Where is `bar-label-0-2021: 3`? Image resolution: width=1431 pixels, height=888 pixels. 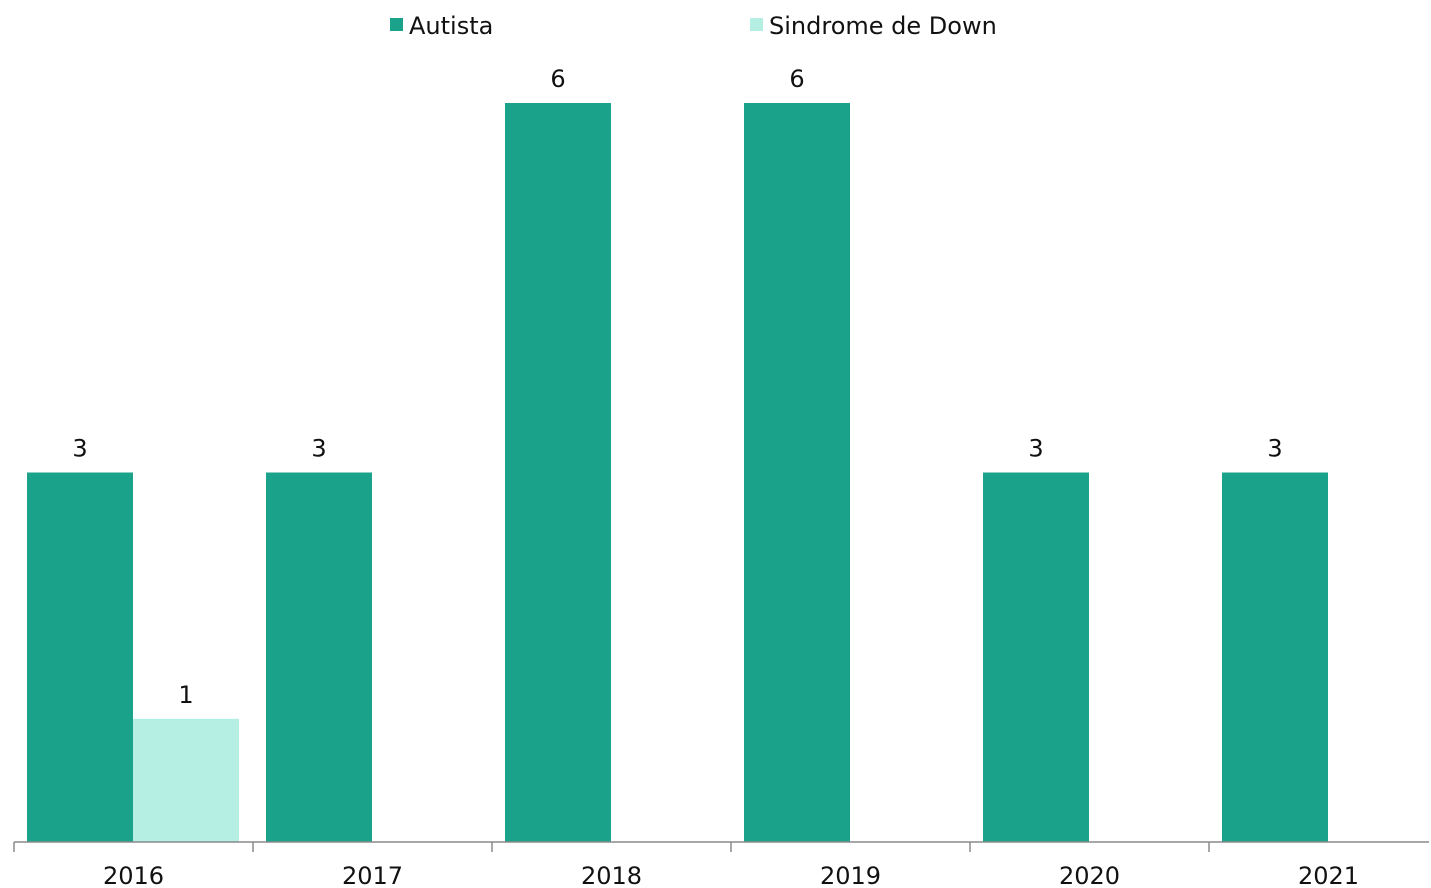
bar-label-0-2021: 3 is located at coordinates (1274, 449).